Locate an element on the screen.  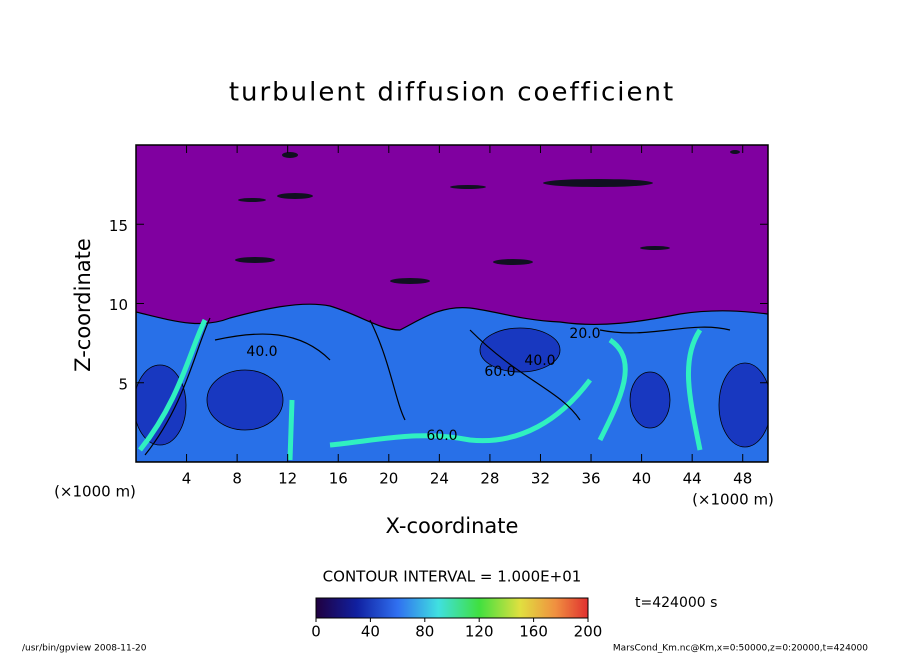
contour-label: 20.0 is located at coordinates (584, 334).